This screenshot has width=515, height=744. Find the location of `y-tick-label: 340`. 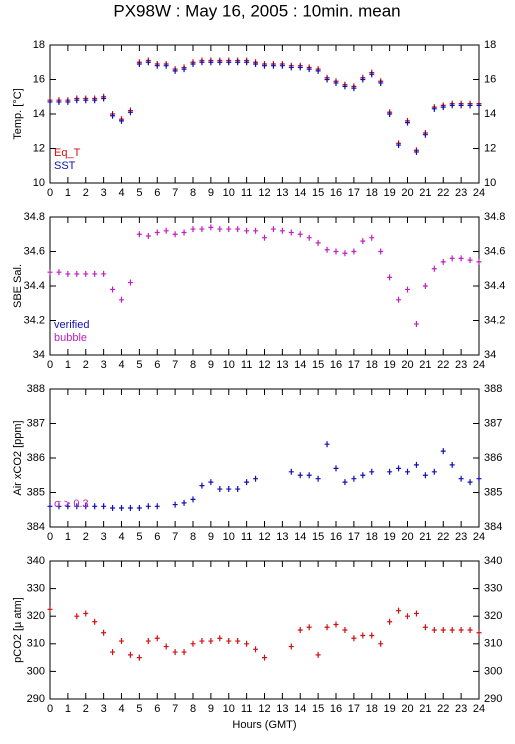

y-tick-label: 340 is located at coordinates (36, 561).